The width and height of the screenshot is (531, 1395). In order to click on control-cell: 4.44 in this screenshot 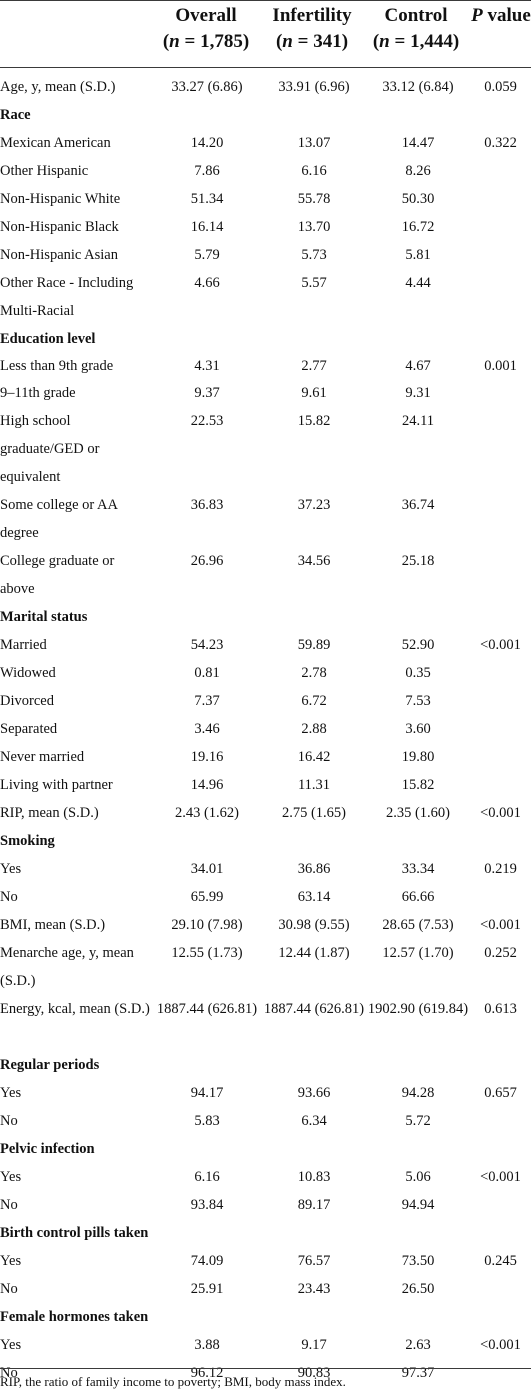, I will do `click(418, 283)`.